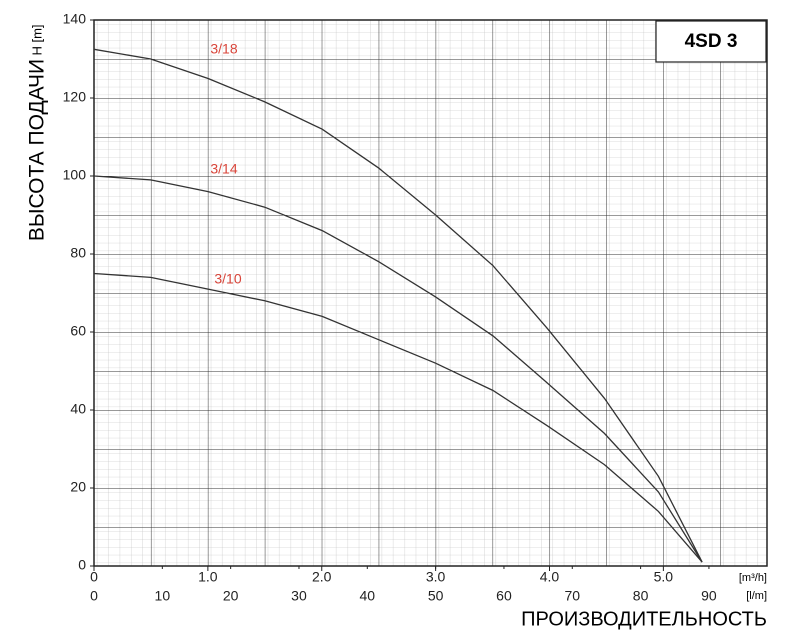 The height and width of the screenshot is (639, 802). What do you see at coordinates (664, 577) in the screenshot?
I see `x2-tick-label: 5.0` at bounding box center [664, 577].